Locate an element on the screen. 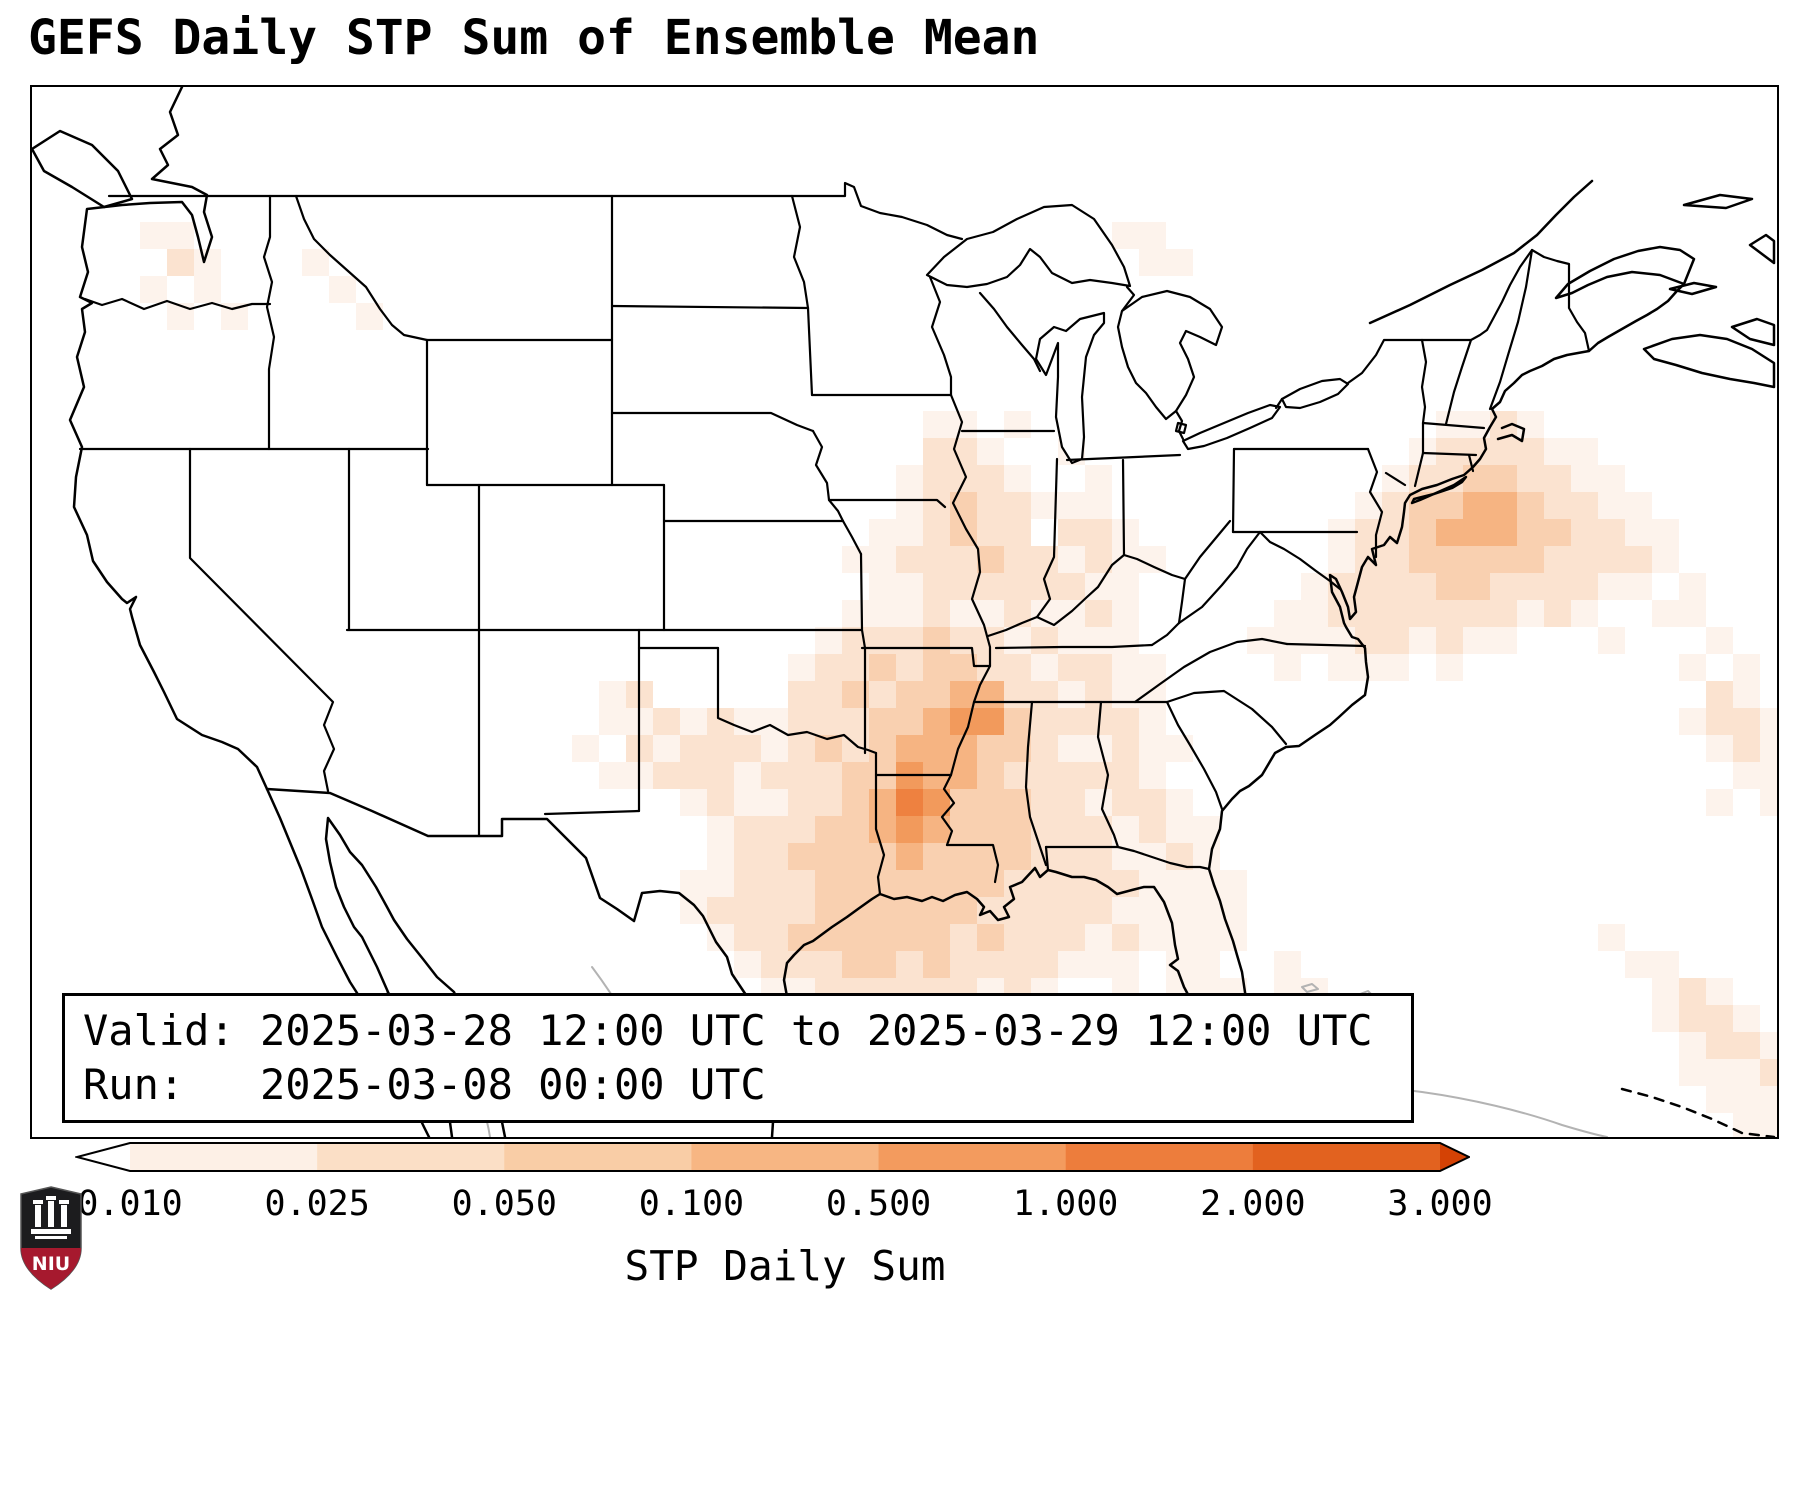  delaware-river-border is located at coordinates (1375, 503).